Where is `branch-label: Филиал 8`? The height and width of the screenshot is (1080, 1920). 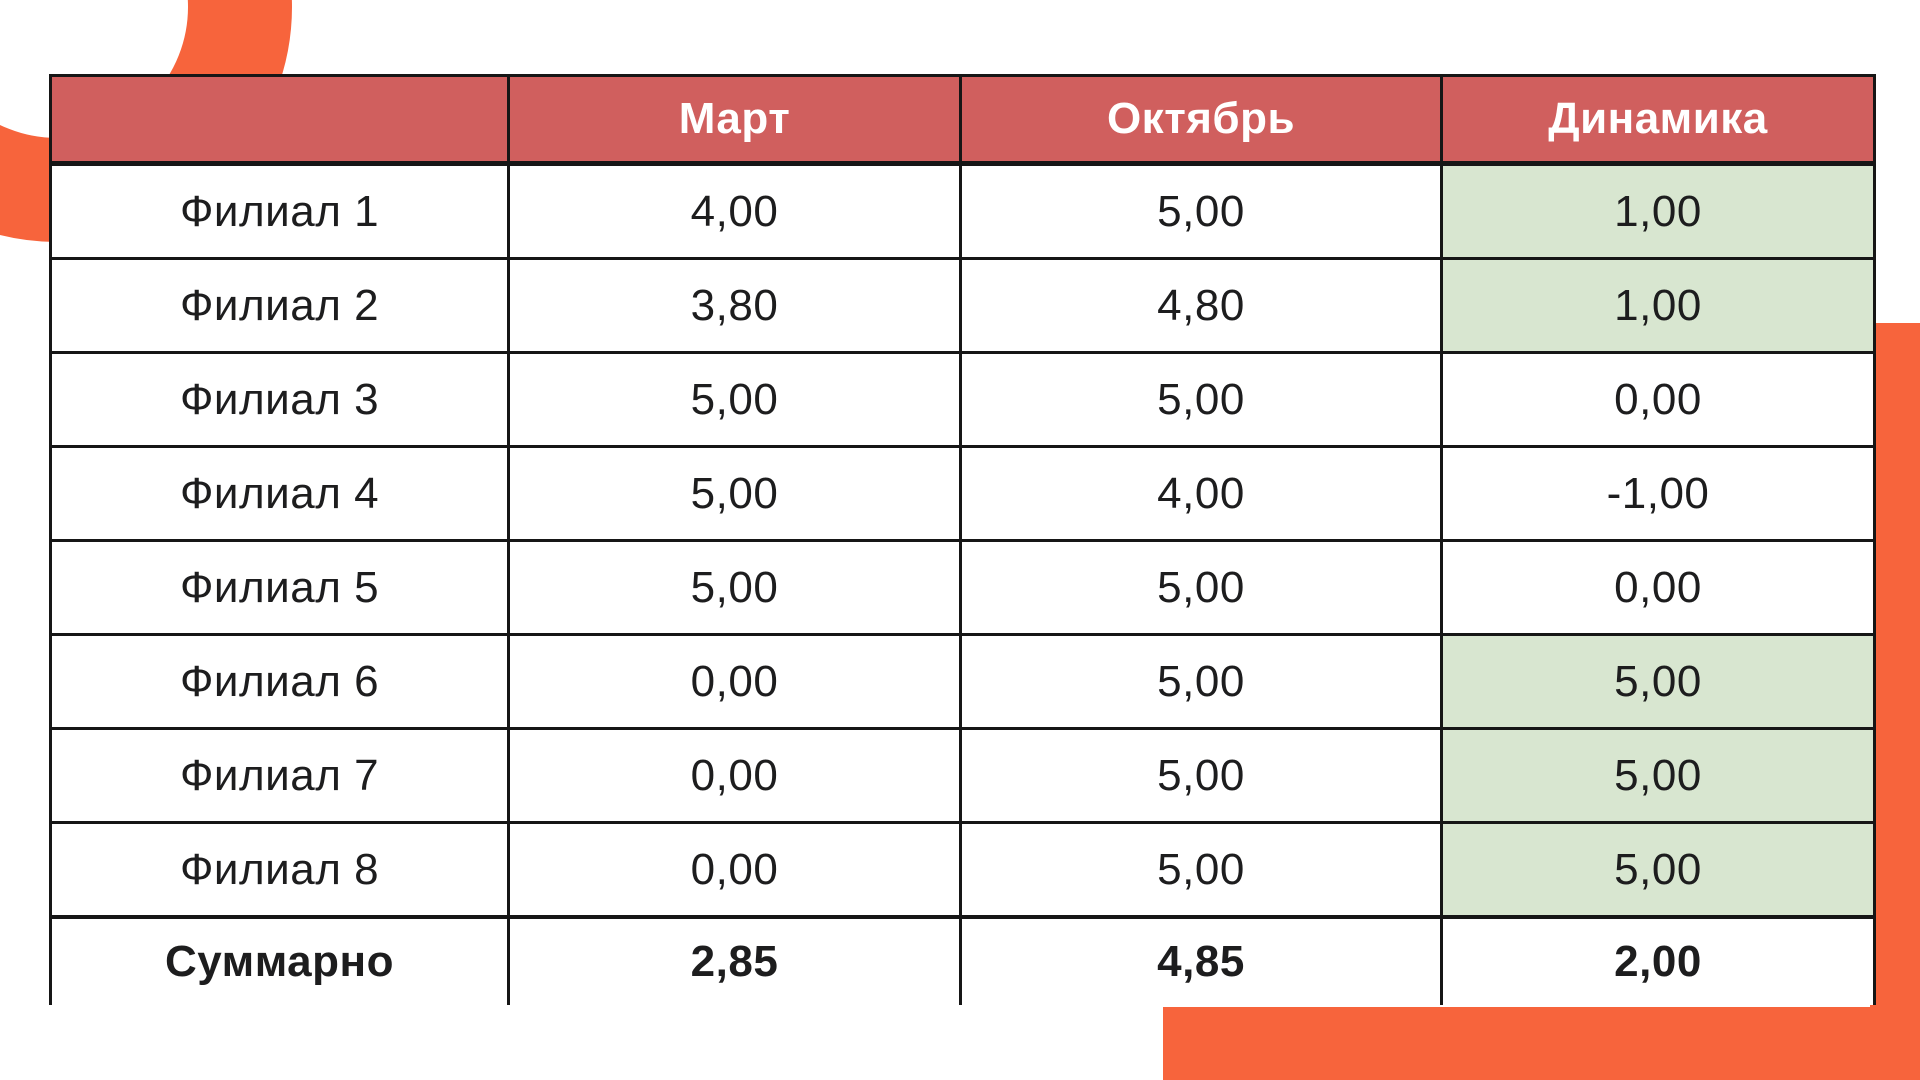
branch-label: Филиал 8 is located at coordinates (279, 870).